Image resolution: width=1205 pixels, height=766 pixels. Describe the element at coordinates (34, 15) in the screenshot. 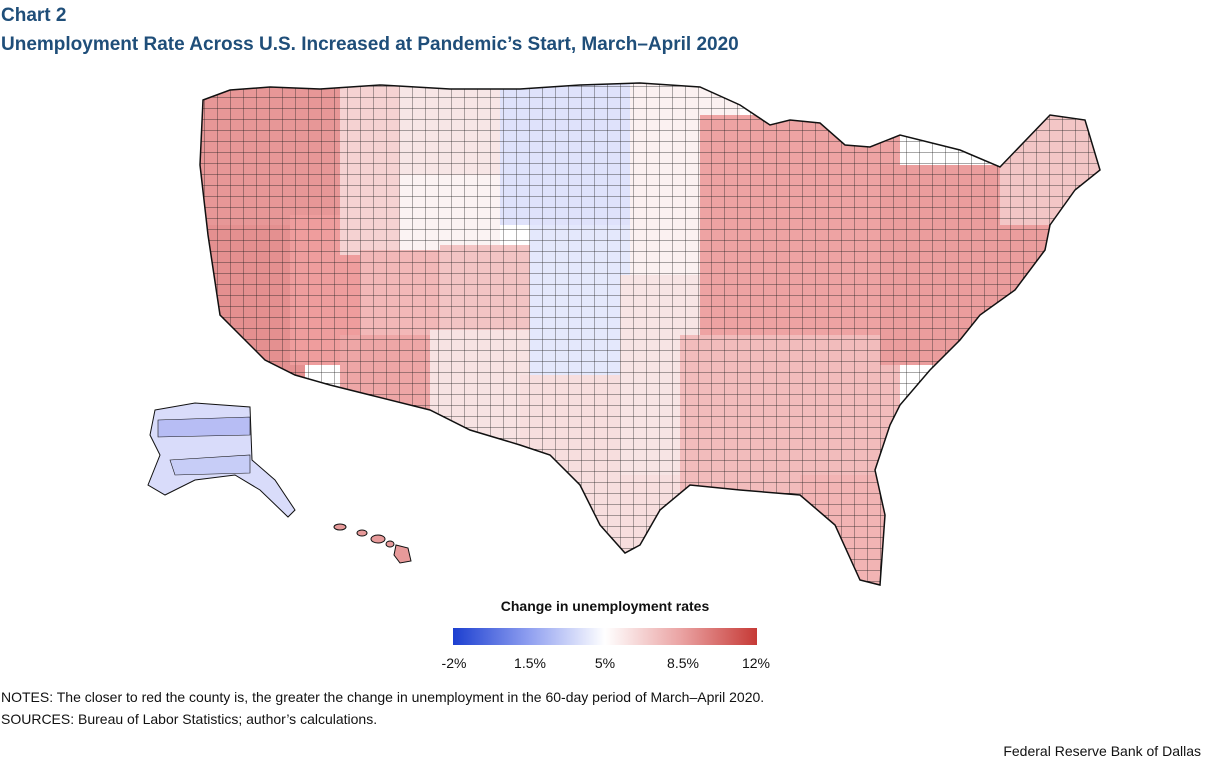

I see `chart-label: Chart 2` at that location.